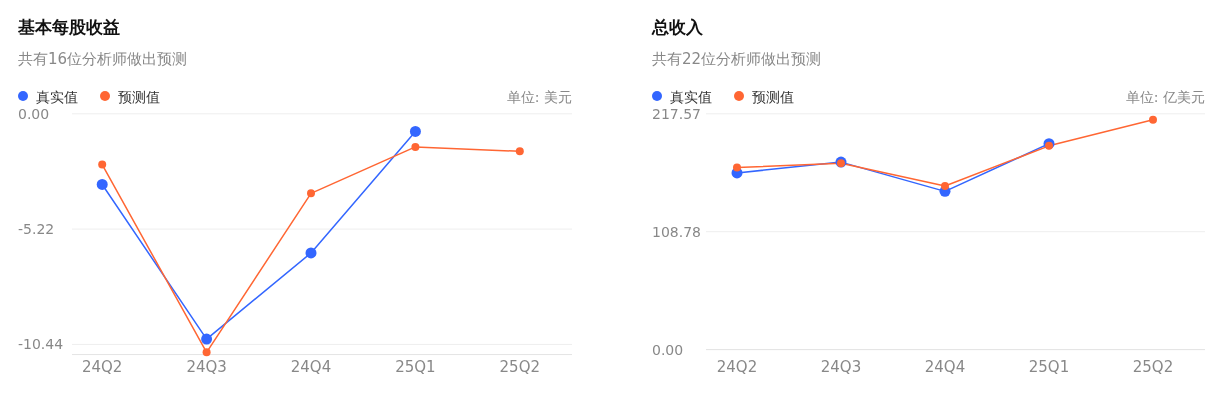 The image size is (1224, 397). What do you see at coordinates (103, 59) in the screenshot?
I see `chart-subtitle: 共有16位分析师做出预测` at bounding box center [103, 59].